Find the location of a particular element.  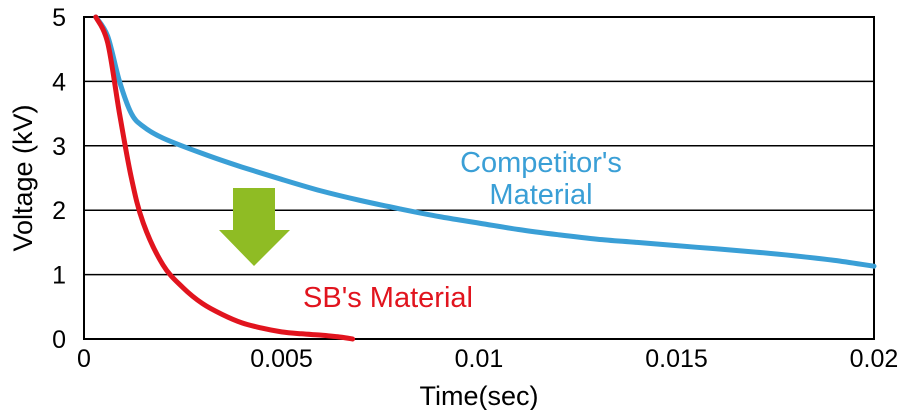

y-tick-labels: 0 1 2 3 4 5 is located at coordinates (59, 179).